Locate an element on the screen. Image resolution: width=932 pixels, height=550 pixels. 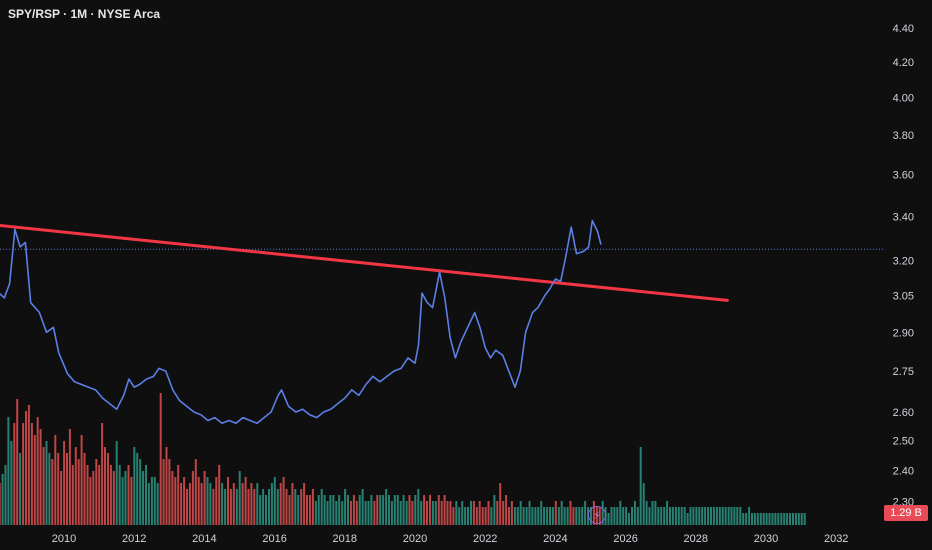
symbol-title: SPY/RSP · 1M · NYSE Arca is located at coordinates (84, 14).